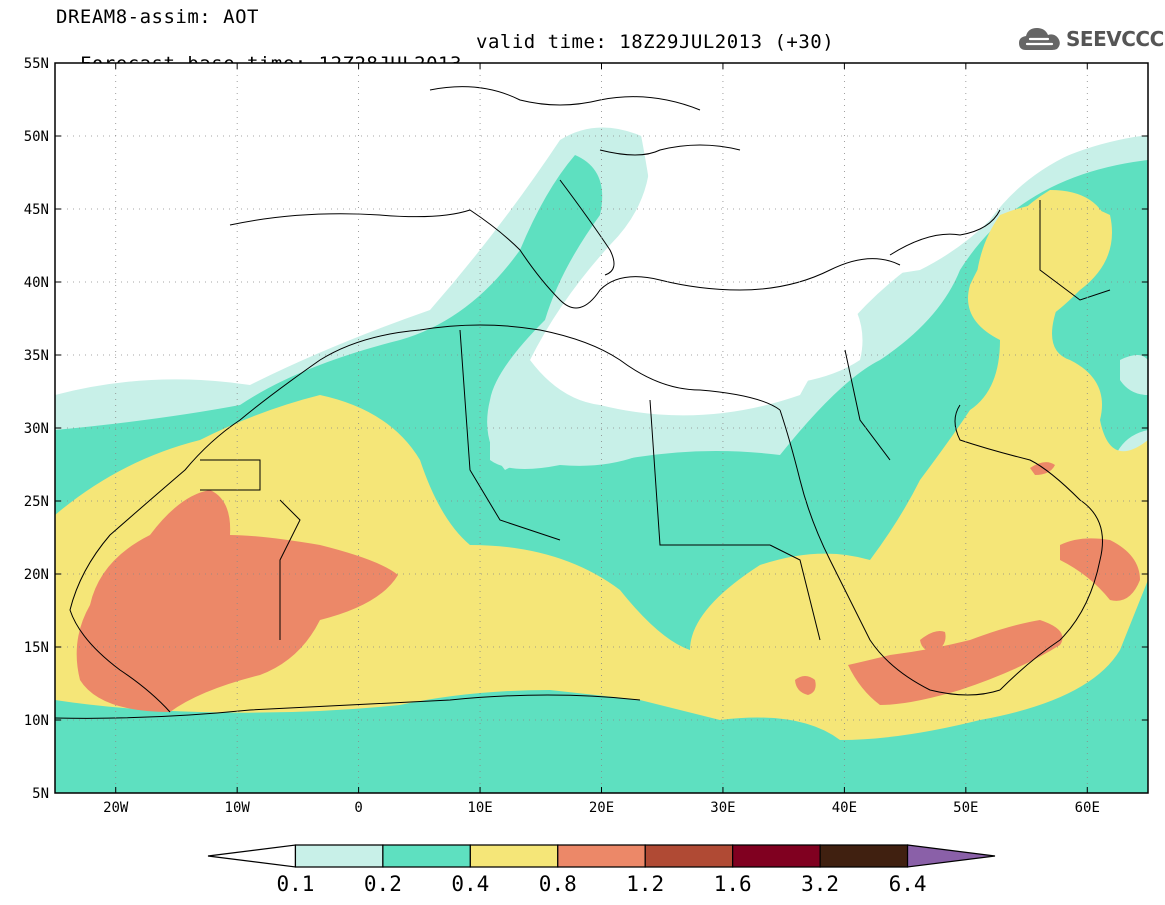  What do you see at coordinates (908, 884) in the screenshot?
I see `colorbar-label: 6.4` at bounding box center [908, 884].